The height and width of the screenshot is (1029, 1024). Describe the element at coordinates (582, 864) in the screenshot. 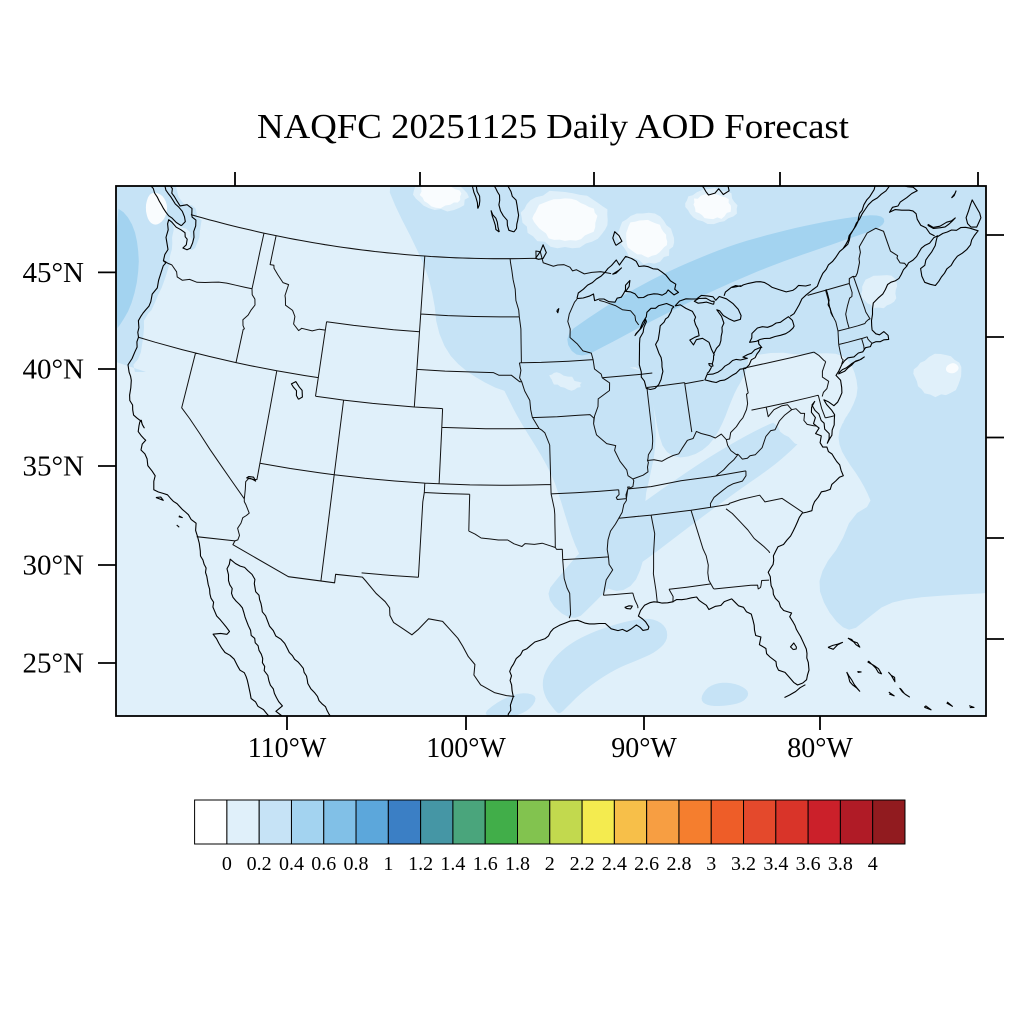

I see `svg-text: 2.2` at that location.